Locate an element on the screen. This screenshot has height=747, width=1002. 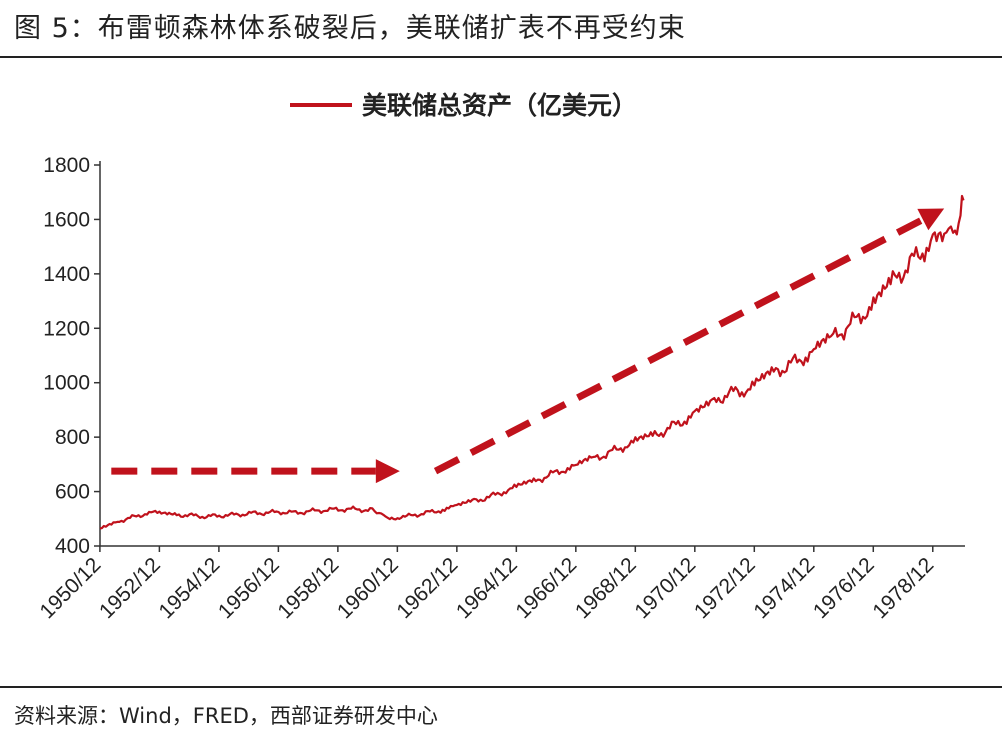
legend-label: 美联储总资产（亿美元） is located at coordinates (499, 105).